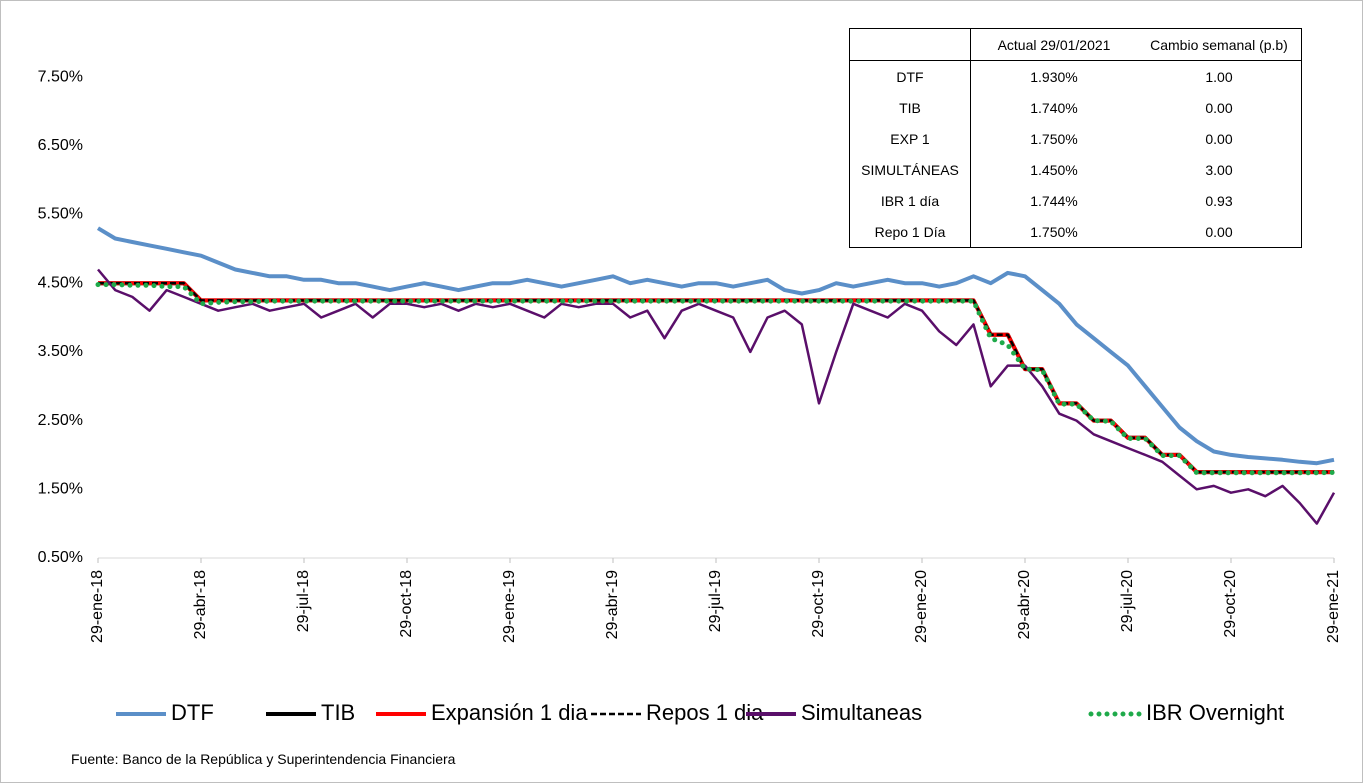 The image size is (1363, 783). What do you see at coordinates (60, 557) in the screenshot?
I see `y-tick-label: 0.50%` at bounding box center [60, 557].